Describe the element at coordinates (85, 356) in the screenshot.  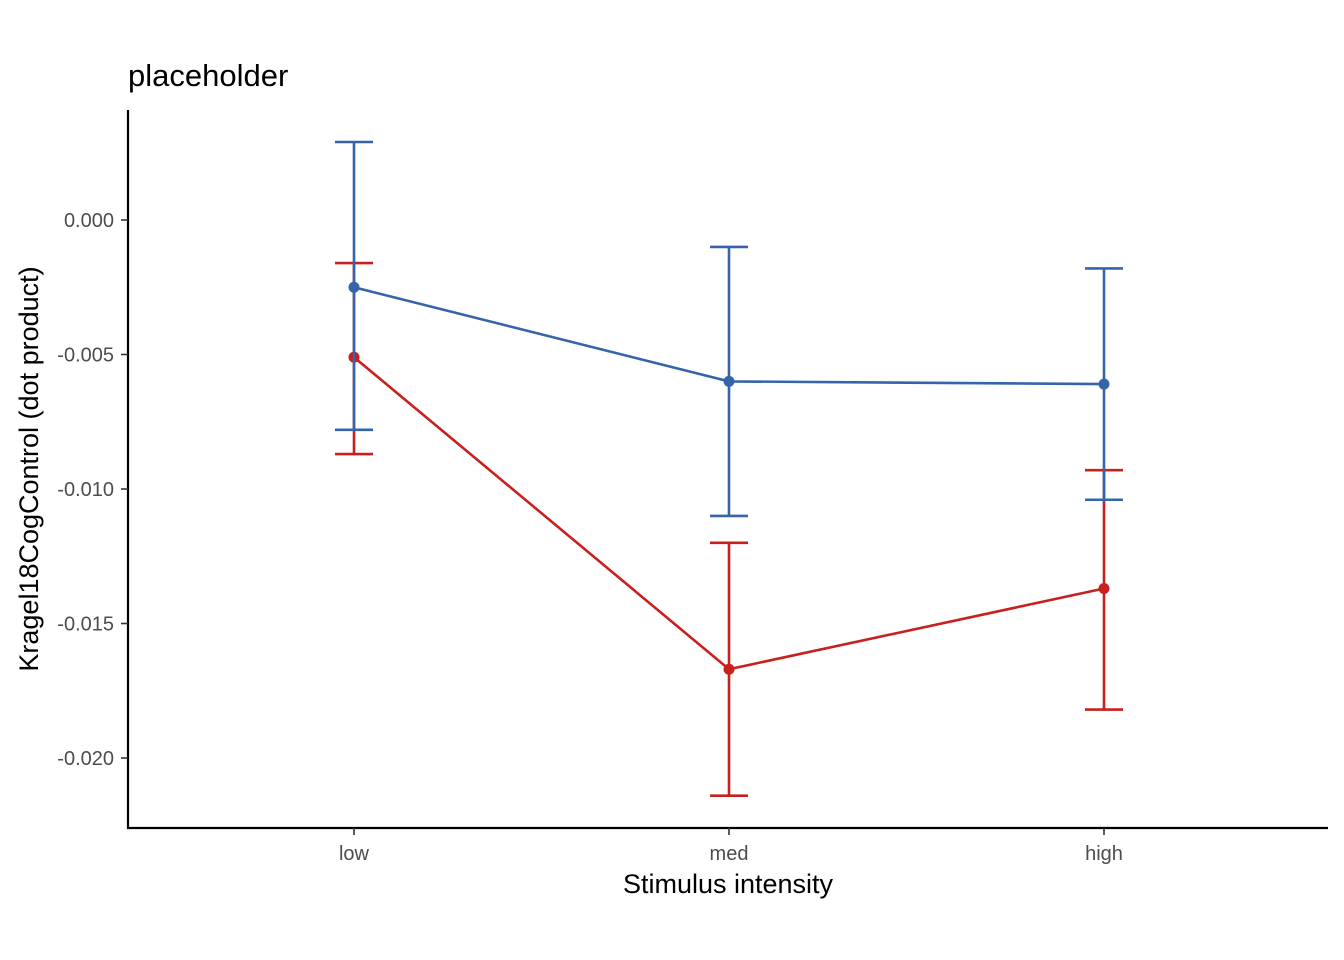
I see `y-tick-label: -0.005` at that location.